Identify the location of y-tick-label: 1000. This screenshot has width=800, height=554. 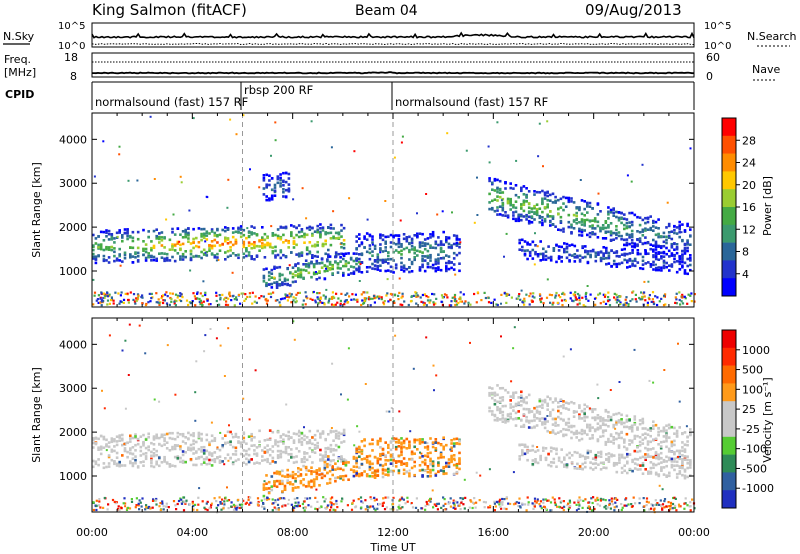
(73, 271).